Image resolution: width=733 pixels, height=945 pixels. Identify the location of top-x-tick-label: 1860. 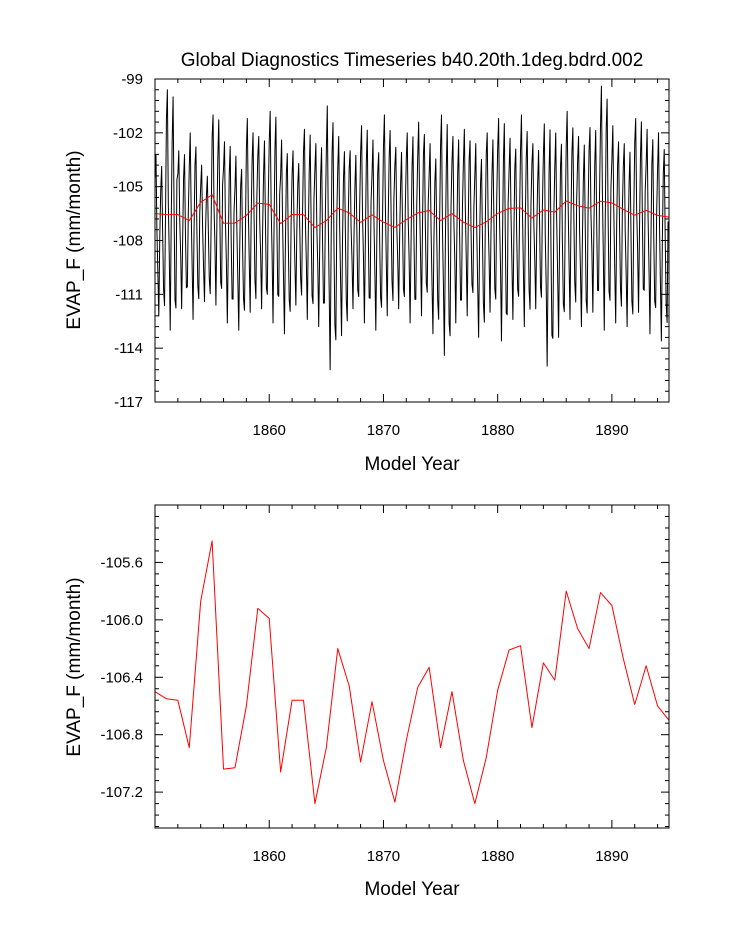
(269, 430).